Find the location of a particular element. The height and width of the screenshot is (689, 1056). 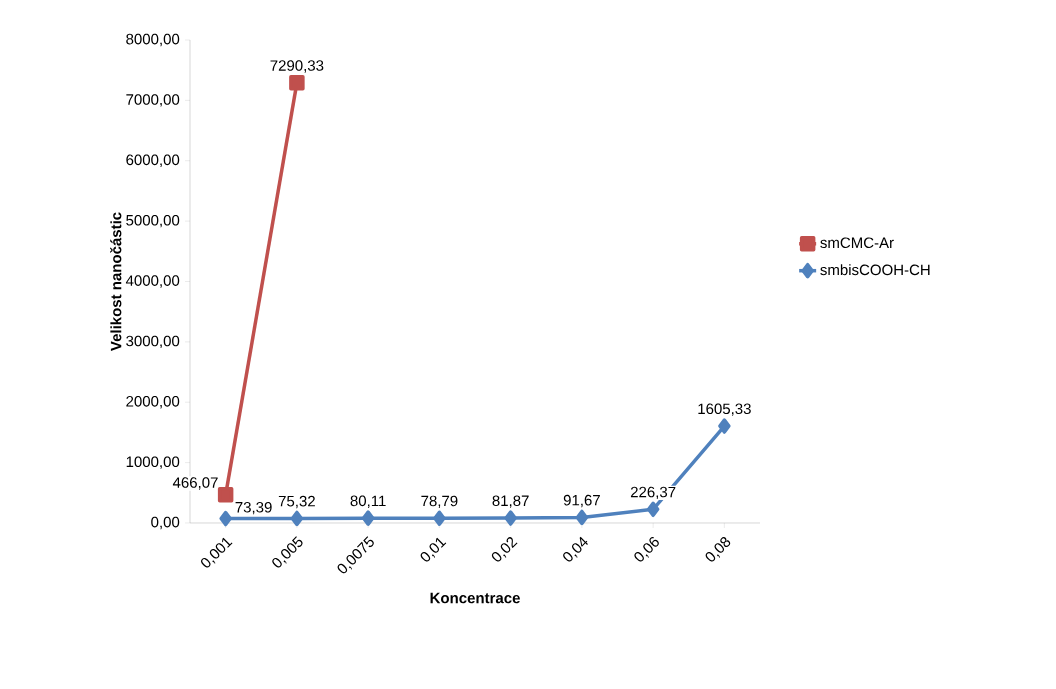

x-tick-label: 0,01 is located at coordinates (433, 549).